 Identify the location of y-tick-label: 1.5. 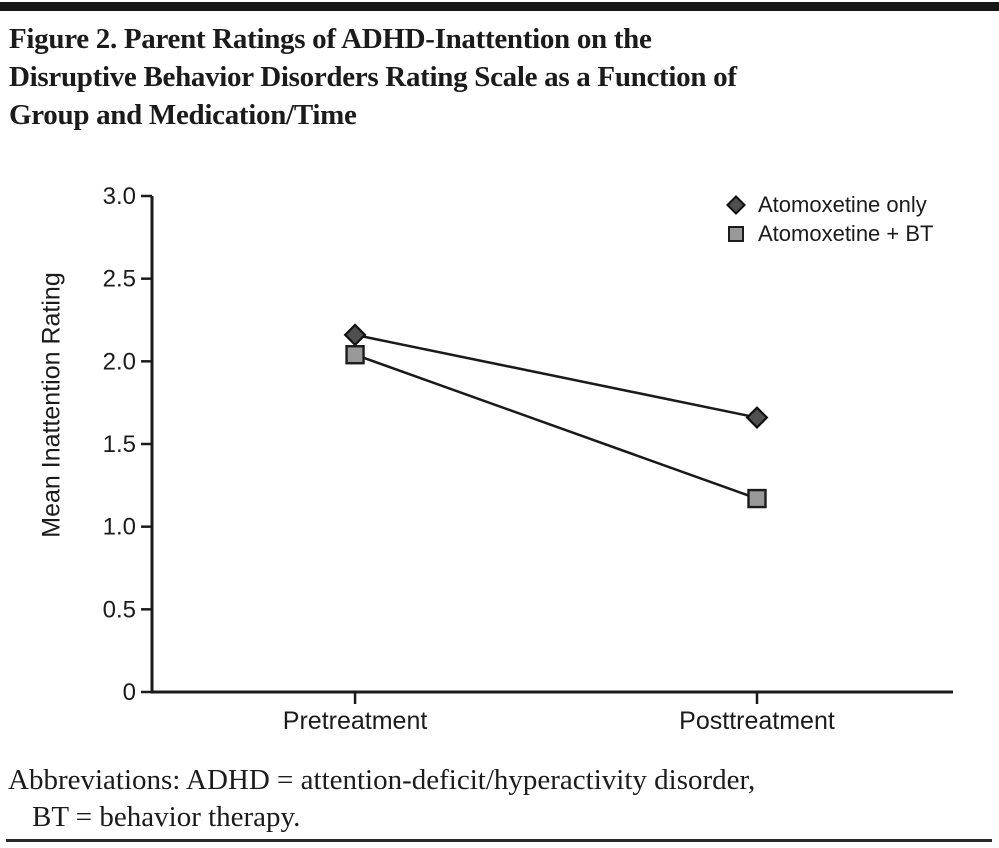
(119, 444).